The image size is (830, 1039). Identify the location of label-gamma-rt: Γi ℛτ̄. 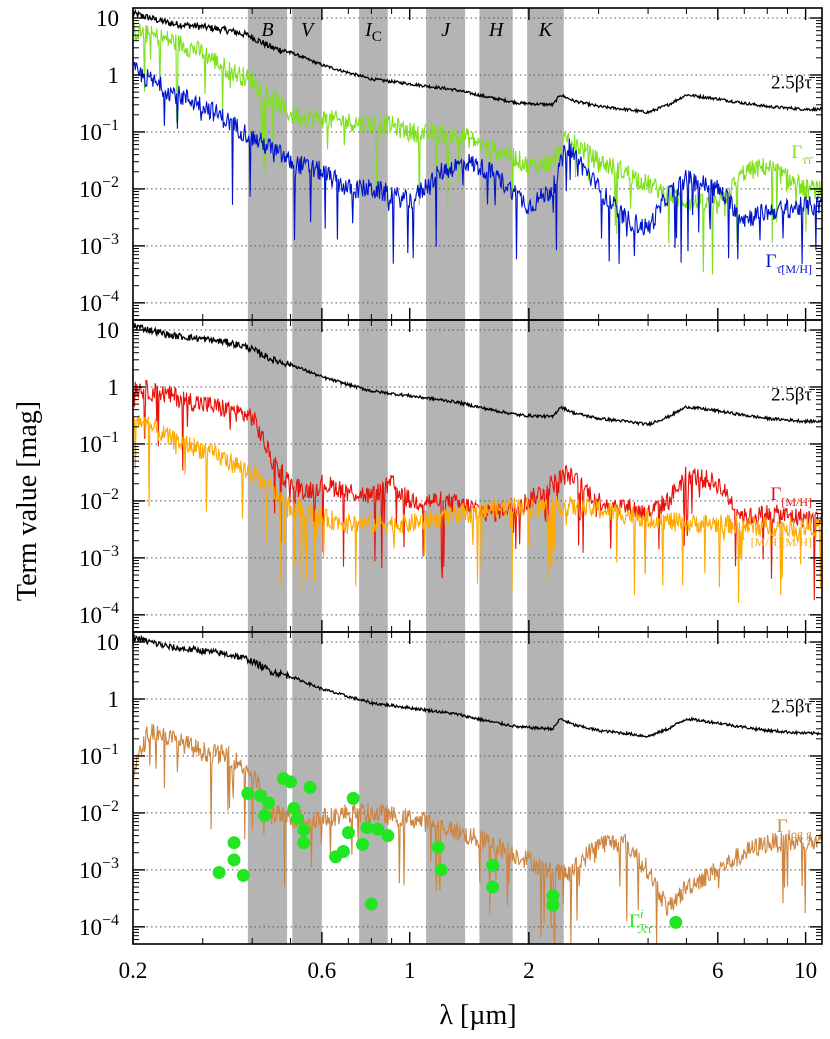
(641, 921).